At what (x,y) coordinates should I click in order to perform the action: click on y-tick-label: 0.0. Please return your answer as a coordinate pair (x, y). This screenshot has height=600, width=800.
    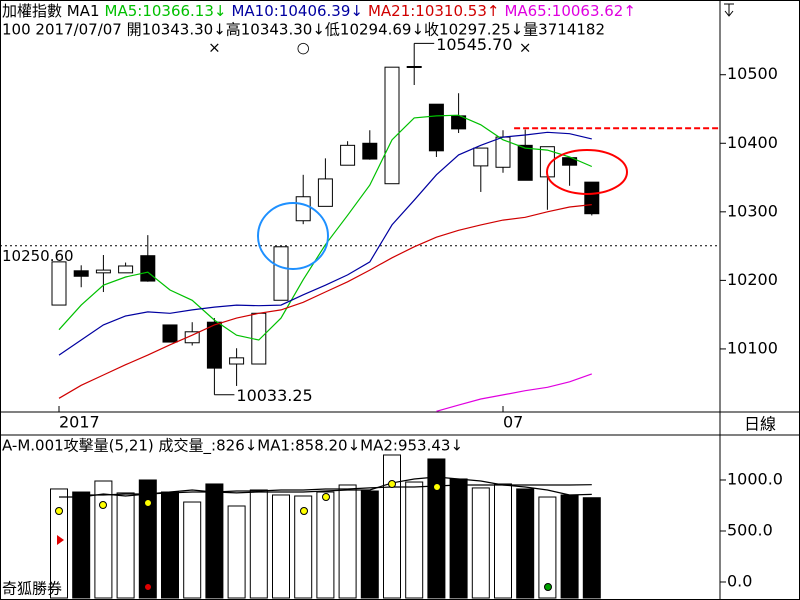
    Looking at the image, I should click on (739, 580).